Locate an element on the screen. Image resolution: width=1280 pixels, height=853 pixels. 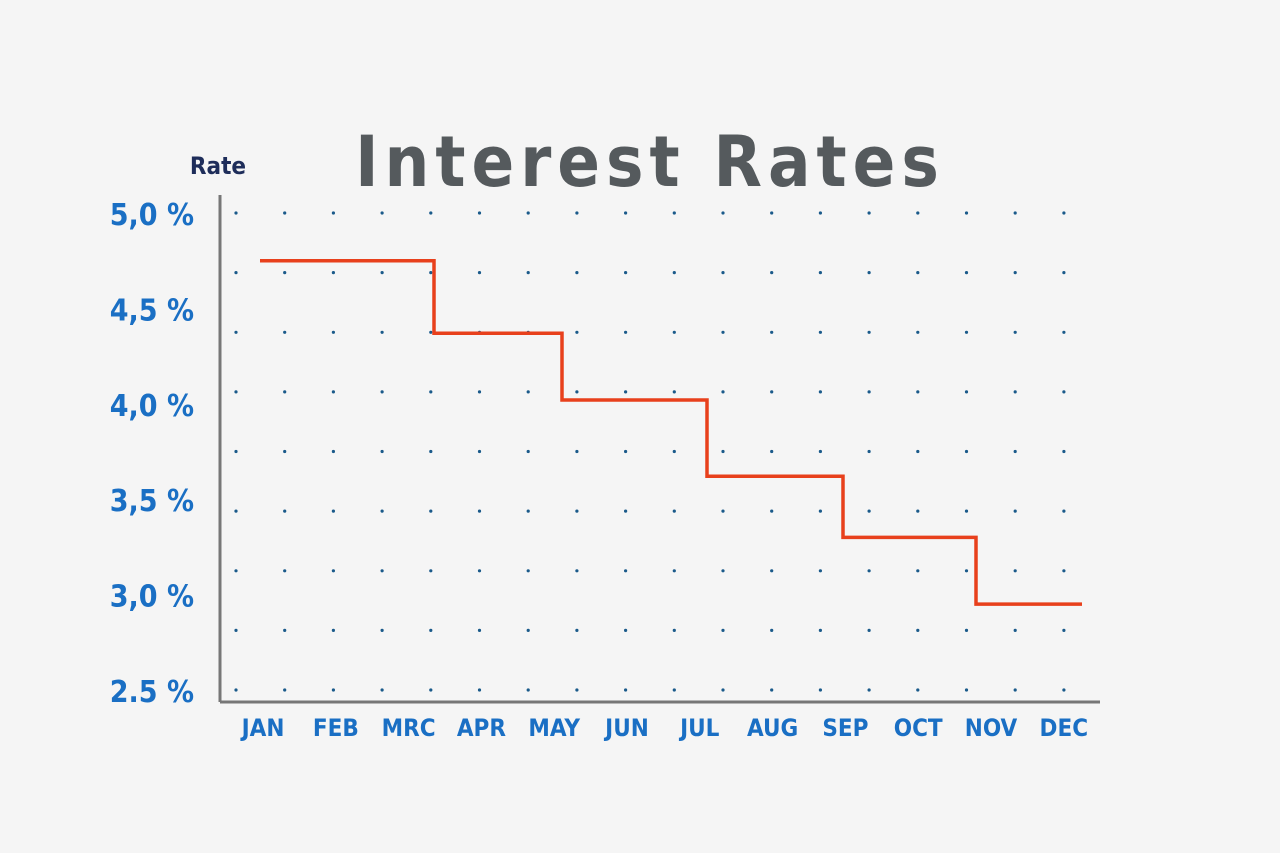
chart-title: Interest Rates is located at coordinates (650, 162).